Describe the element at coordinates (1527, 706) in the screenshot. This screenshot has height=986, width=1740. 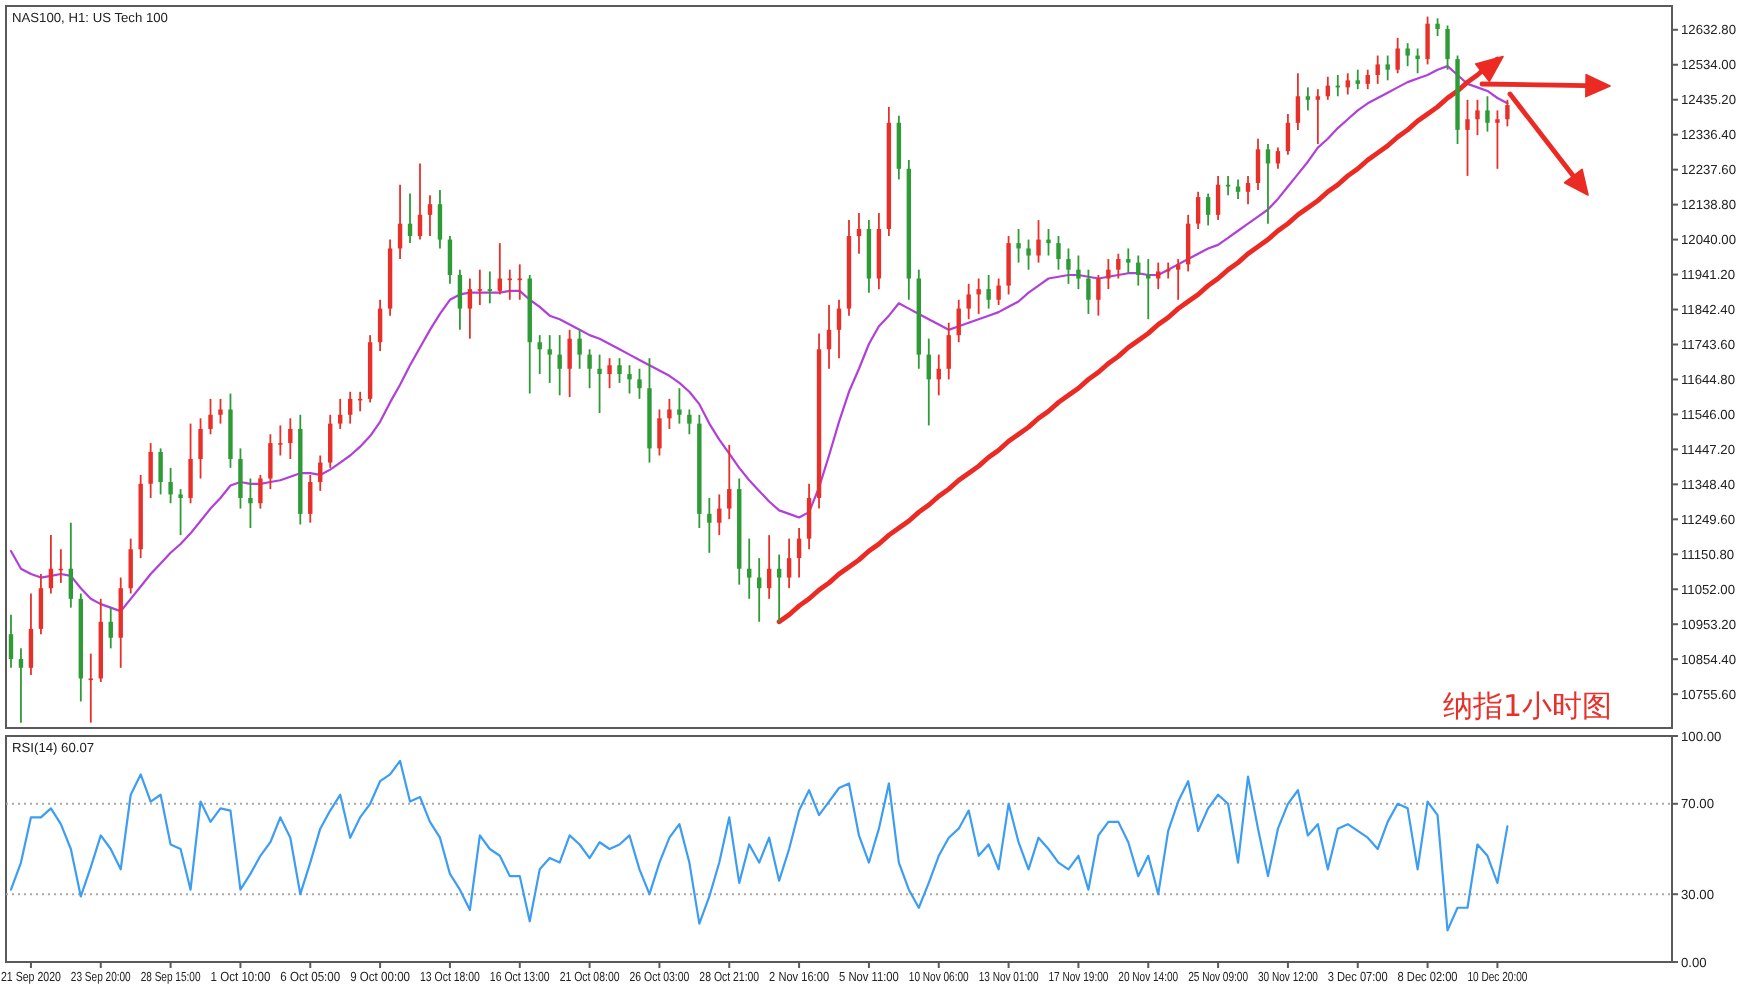
I see `annotation: 纳指1小时图` at that location.